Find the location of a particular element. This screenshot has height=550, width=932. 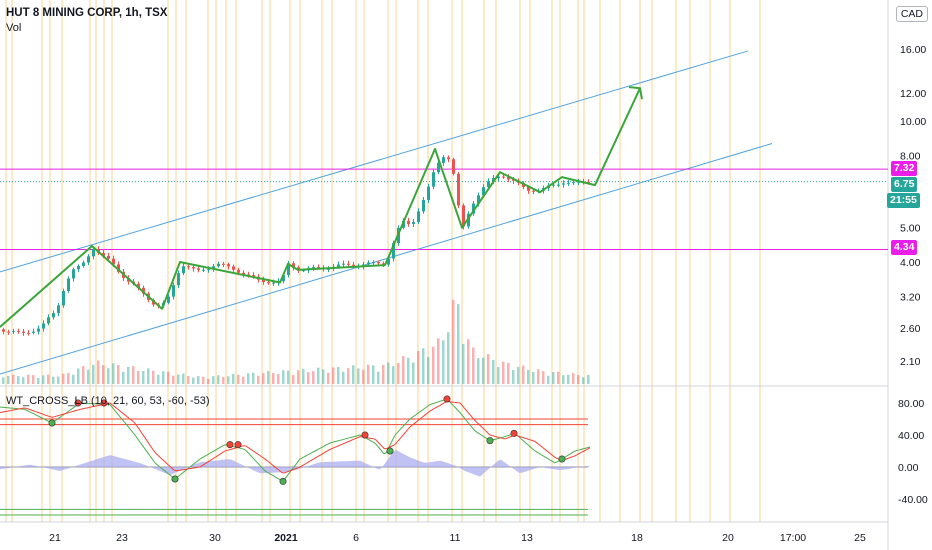

pattern-arrowhead is located at coordinates (635, 93).